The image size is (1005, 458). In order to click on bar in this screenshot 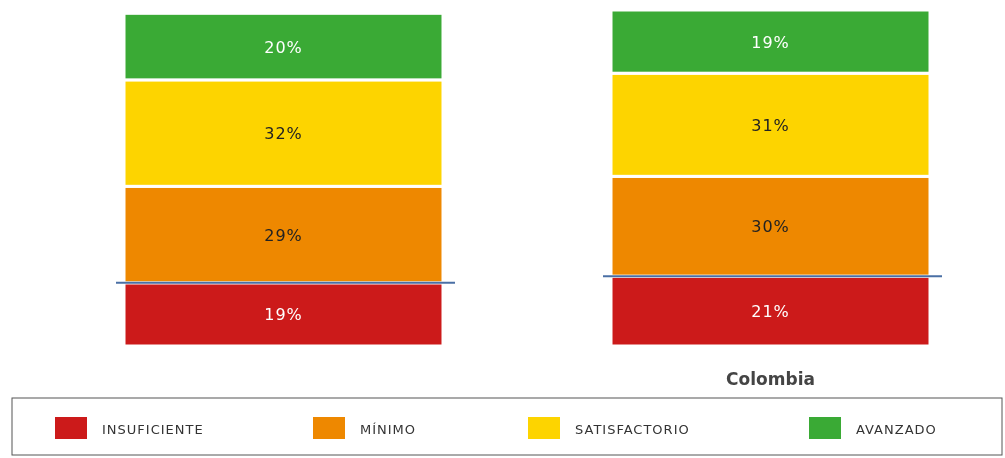, I will do `click(283, 314)`.